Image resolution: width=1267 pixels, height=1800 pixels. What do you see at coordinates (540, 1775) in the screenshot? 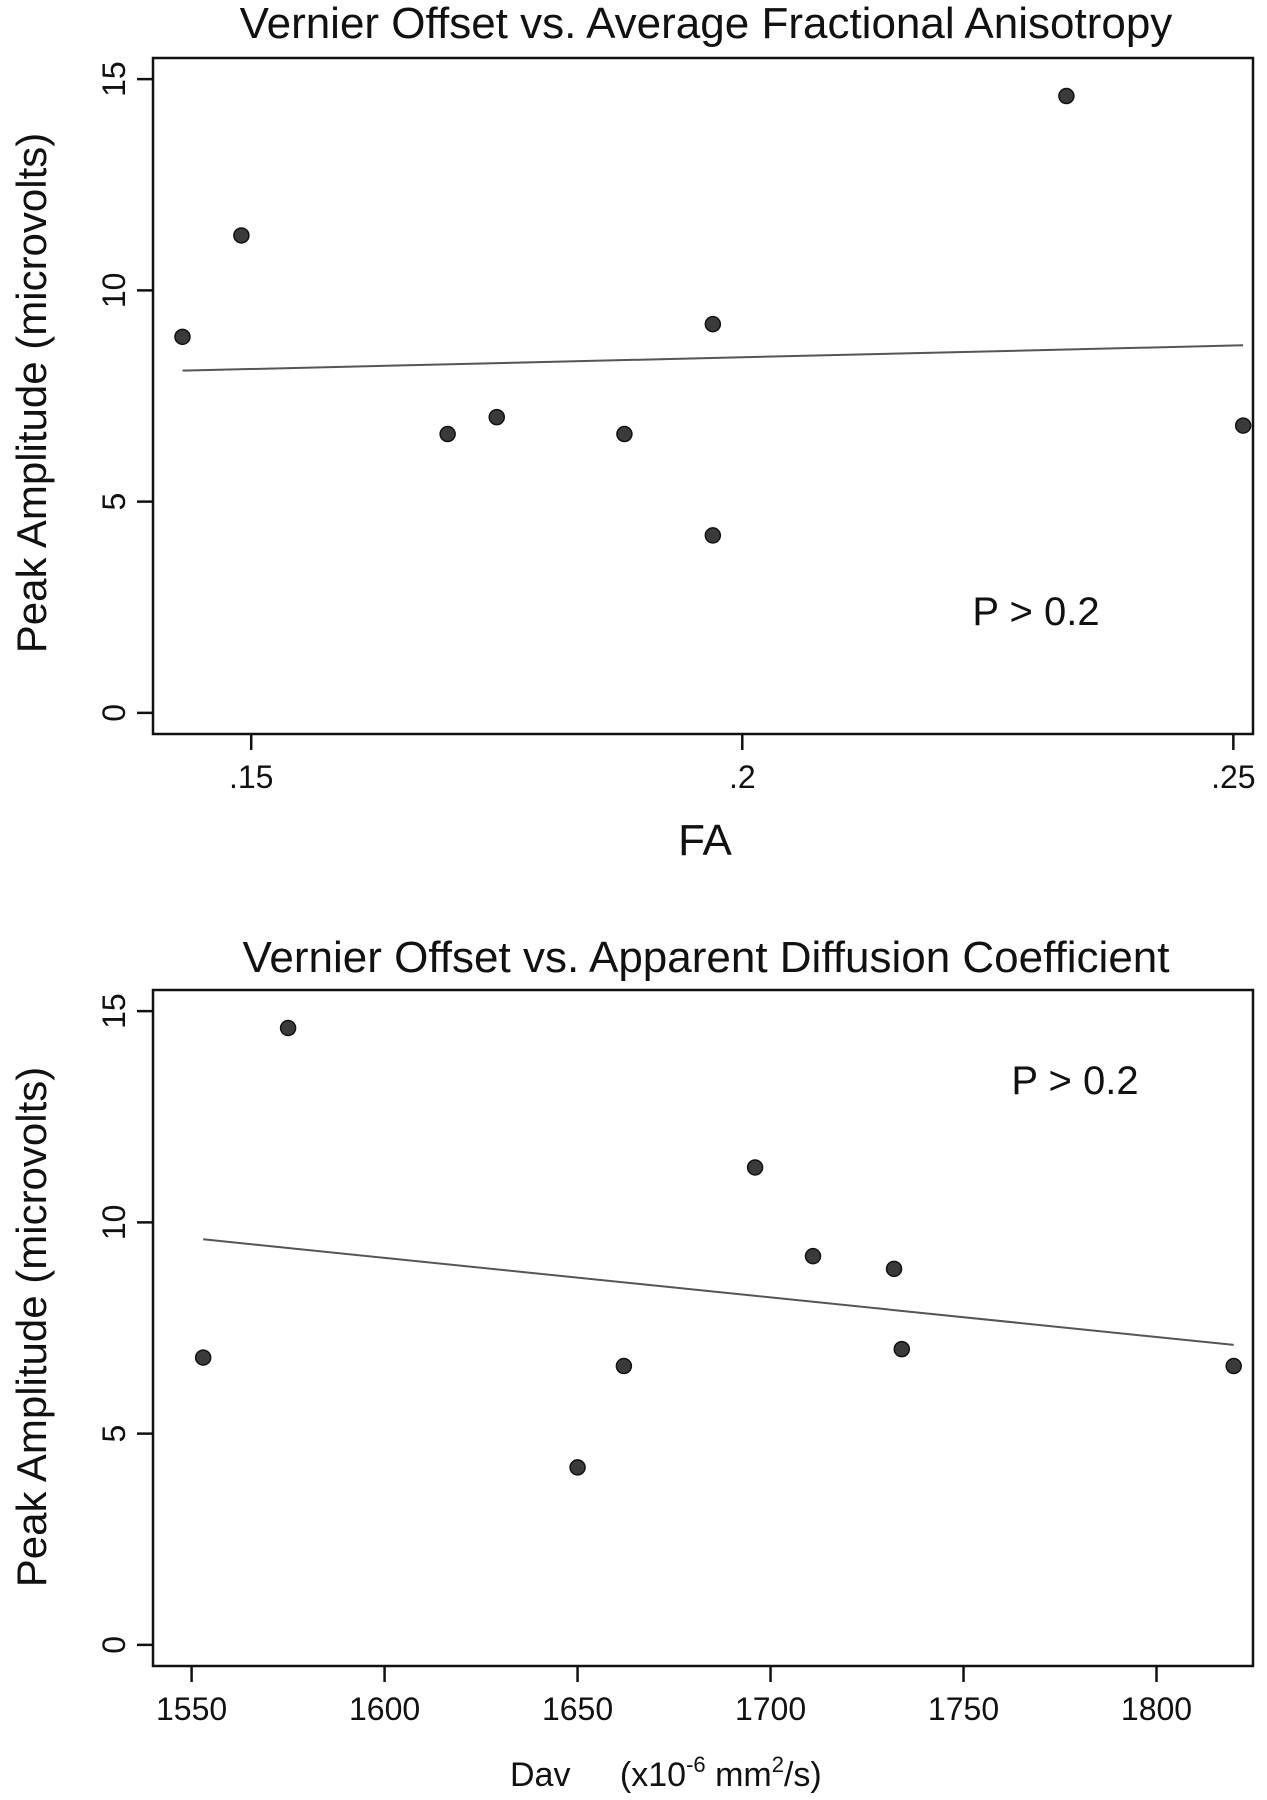
I see `chart-dav-x-label-name: Dav` at bounding box center [540, 1775].